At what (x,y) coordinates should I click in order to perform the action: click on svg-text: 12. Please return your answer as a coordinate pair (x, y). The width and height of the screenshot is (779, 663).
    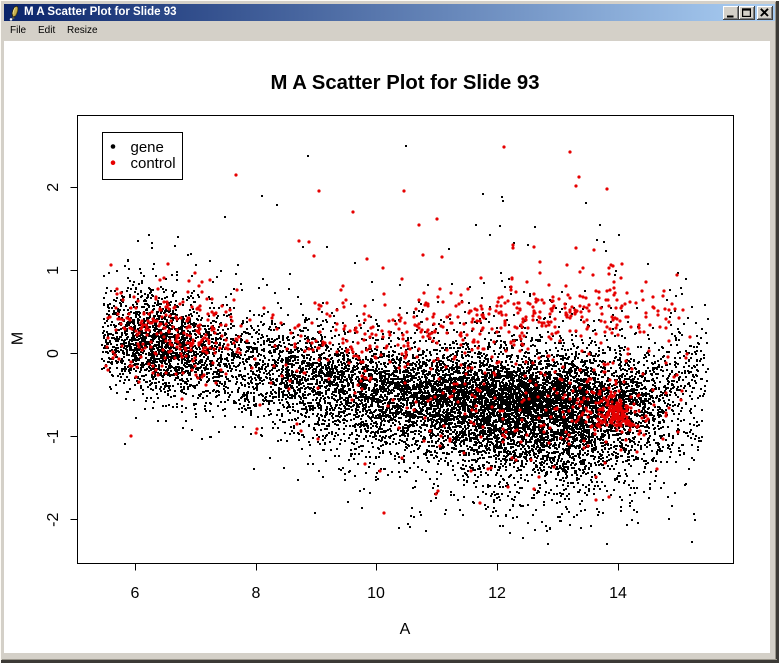
    Looking at the image, I should click on (497, 593).